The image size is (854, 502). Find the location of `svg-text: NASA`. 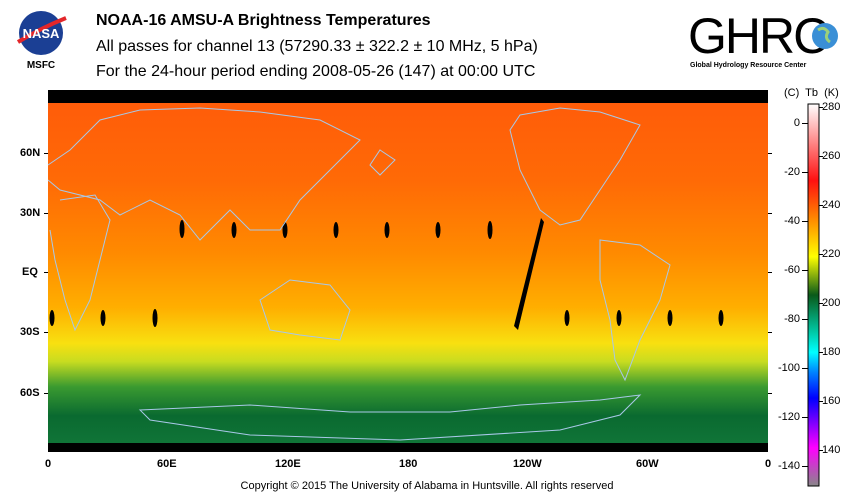

svg-text: NASA is located at coordinates (41, 33).